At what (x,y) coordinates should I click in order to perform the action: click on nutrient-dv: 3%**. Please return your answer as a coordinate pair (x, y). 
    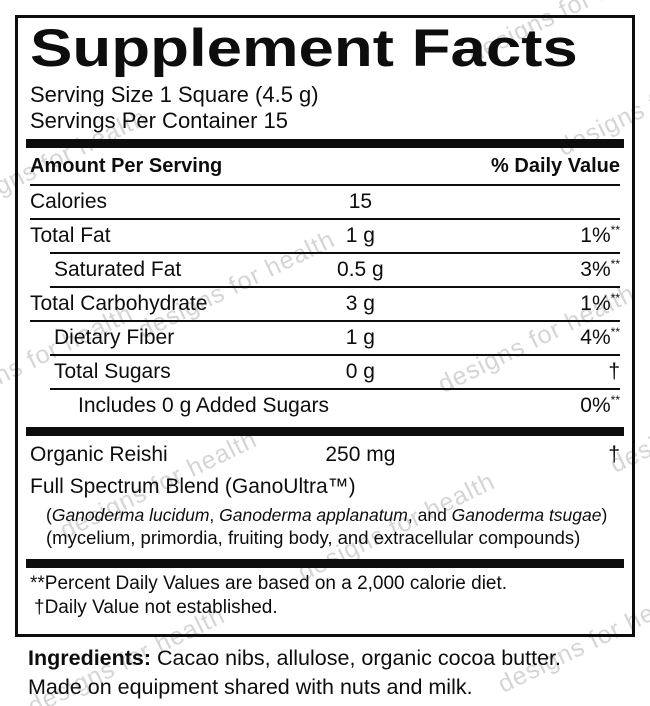
    Looking at the image, I should click on (600, 268).